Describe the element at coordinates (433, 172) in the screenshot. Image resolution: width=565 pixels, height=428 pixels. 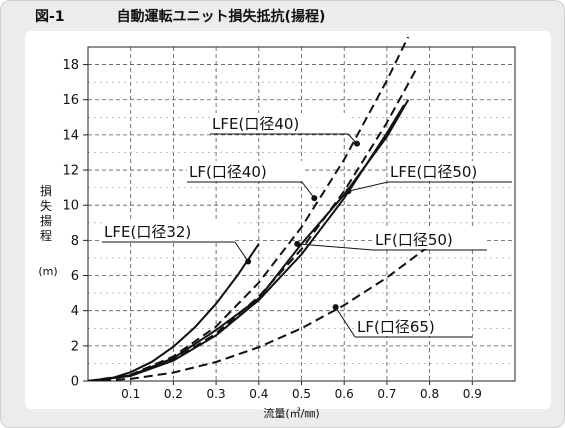
I see `series-label-3: LFE(口径50)` at that location.